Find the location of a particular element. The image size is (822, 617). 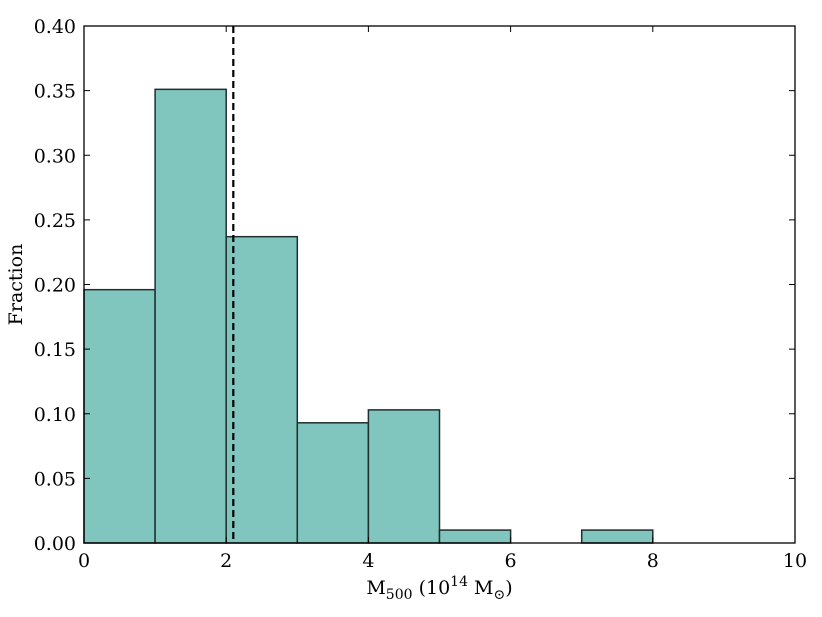

x-axis-title: M500 (1014 M⊙) is located at coordinates (439, 588).